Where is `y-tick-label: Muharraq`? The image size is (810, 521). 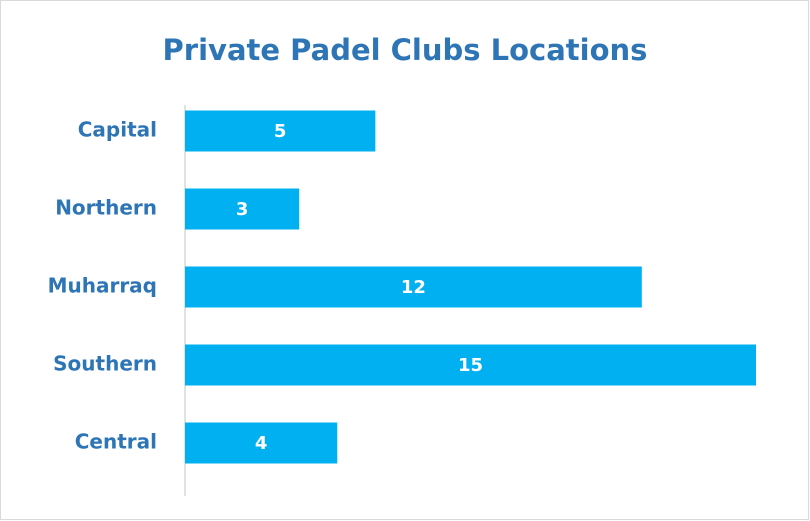 y-tick-label: Muharraq is located at coordinates (102, 286).